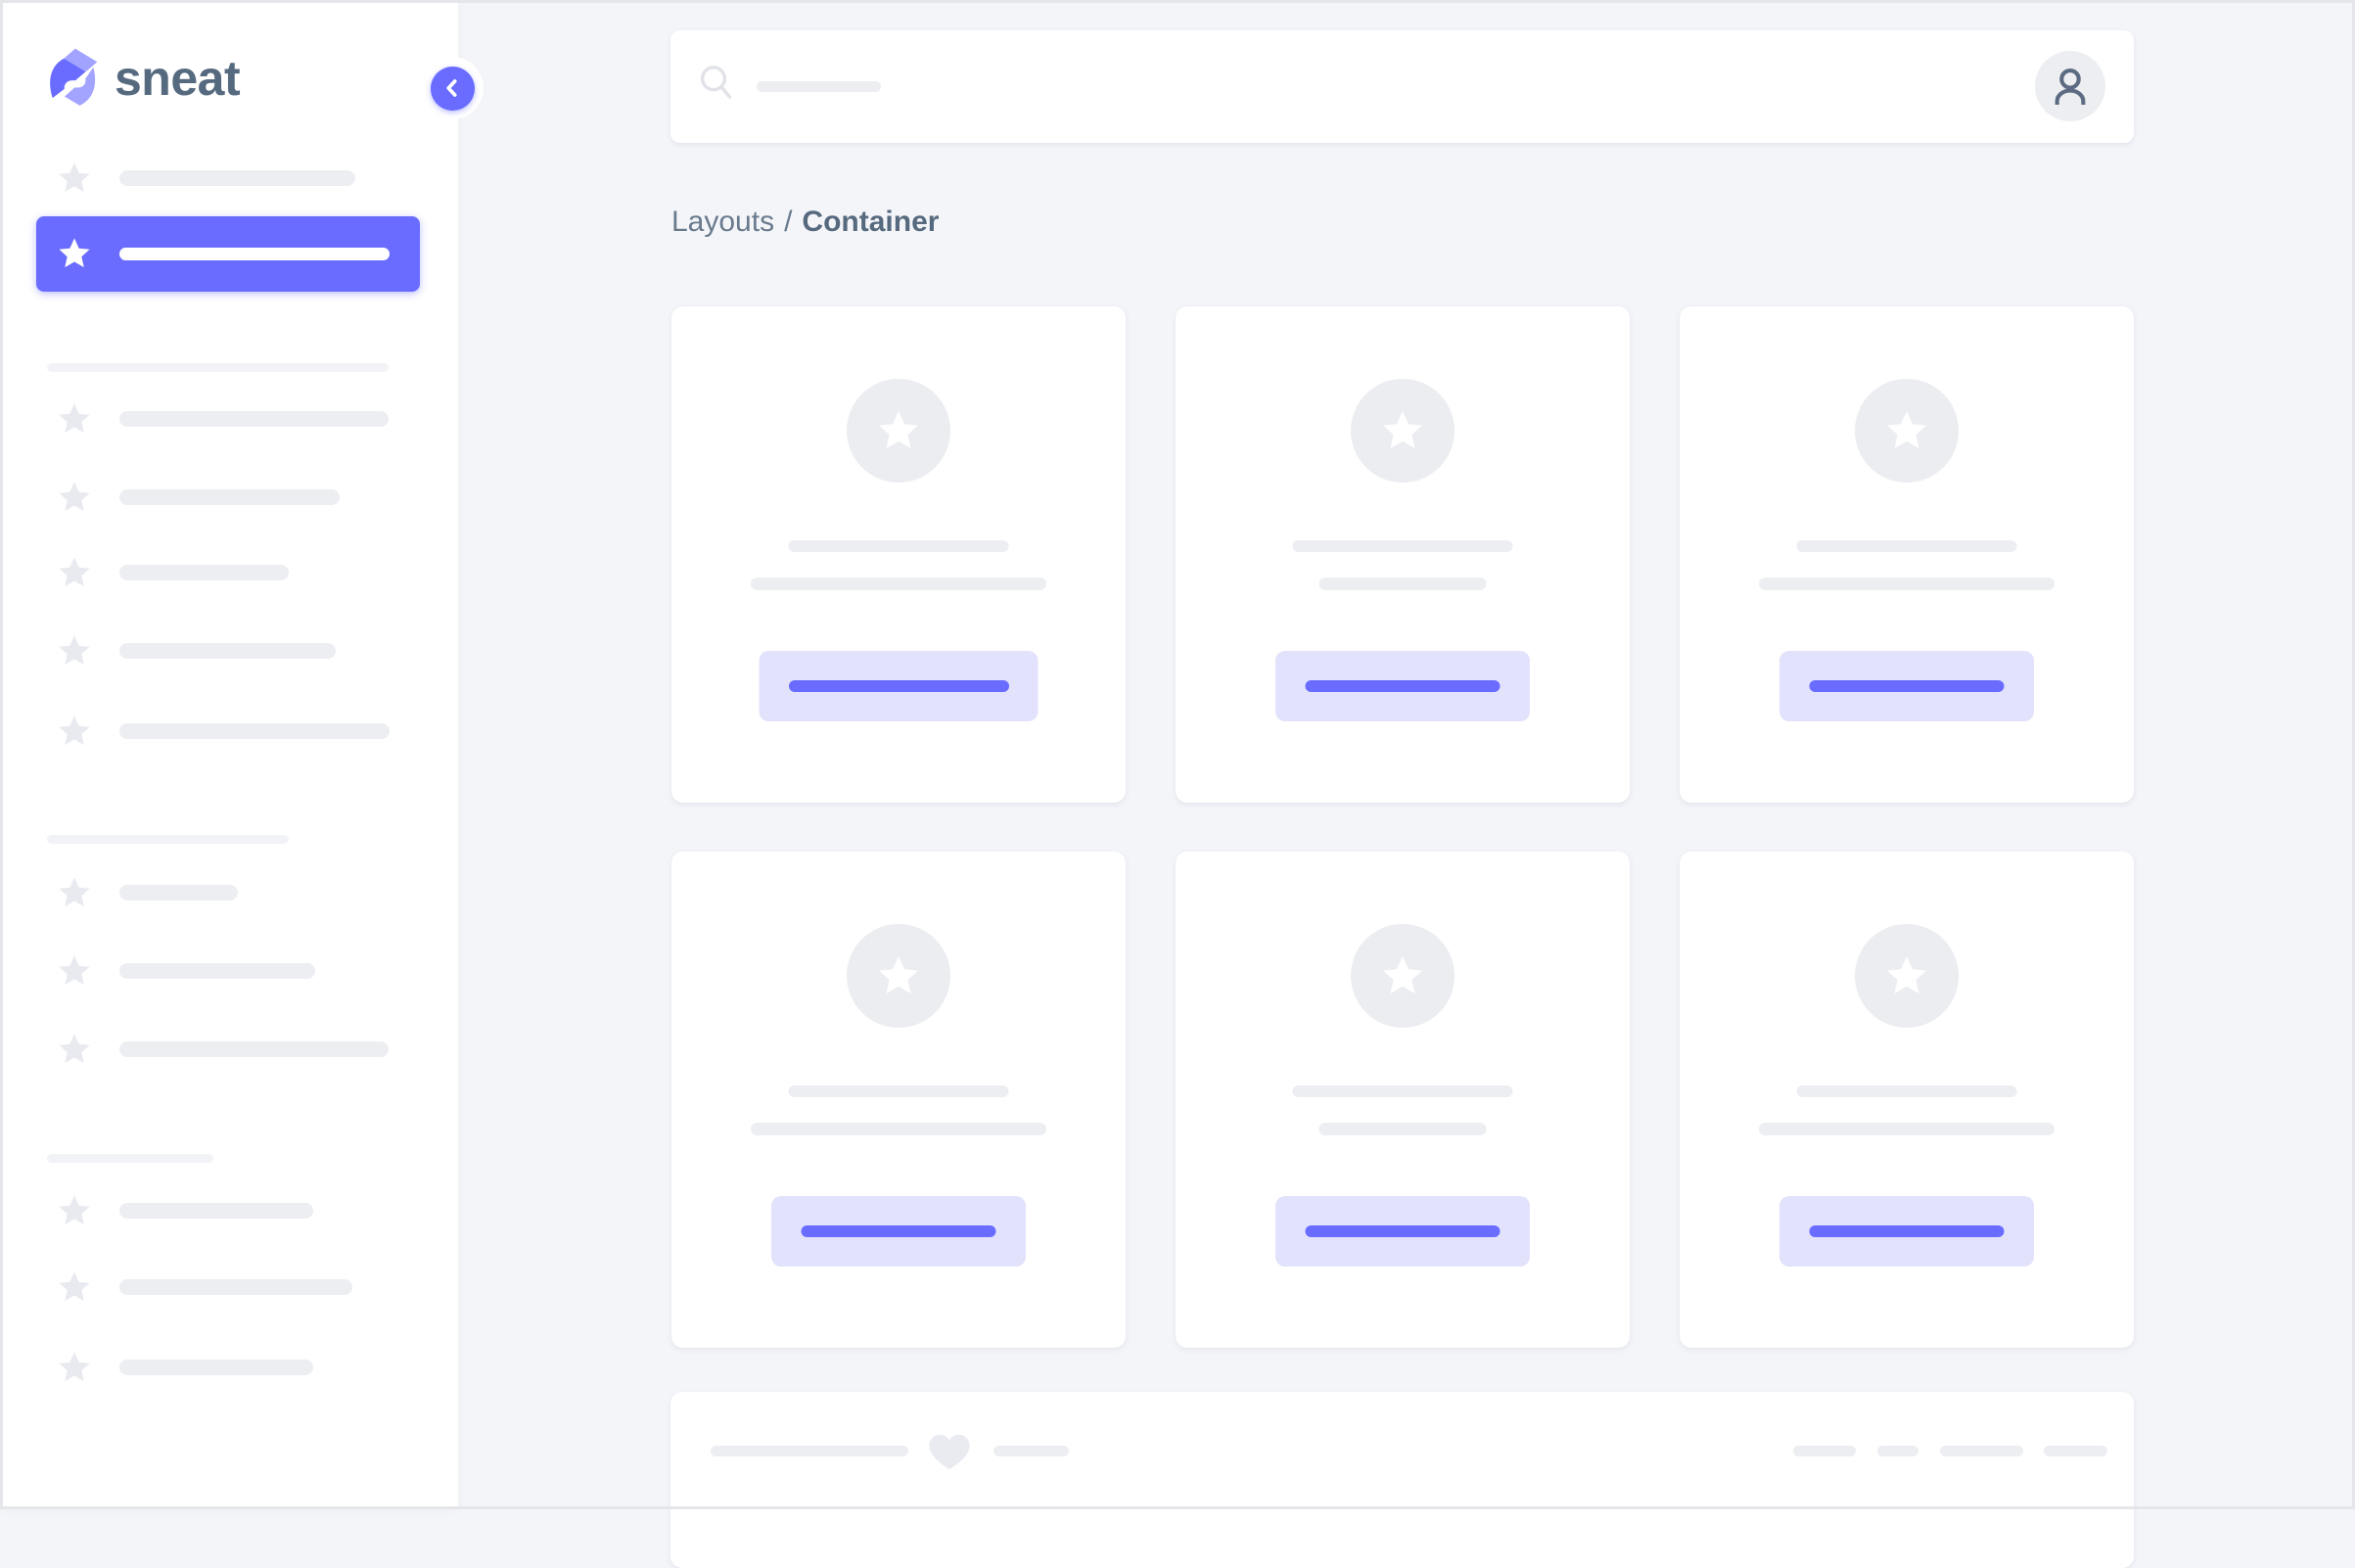 This screenshot has width=2355, height=1568. I want to click on brand-name: sneat, so click(178, 78).